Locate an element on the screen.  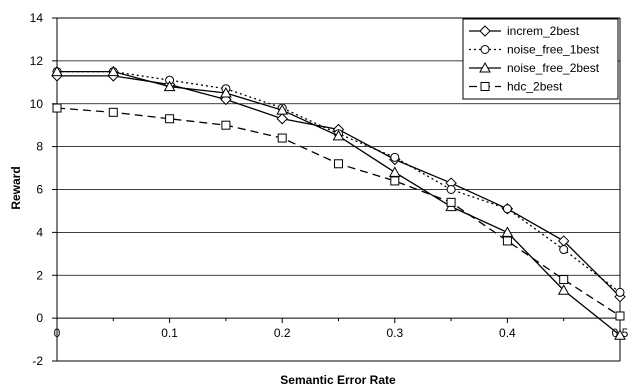
legend-item: increm_2best is located at coordinates (524, 31).